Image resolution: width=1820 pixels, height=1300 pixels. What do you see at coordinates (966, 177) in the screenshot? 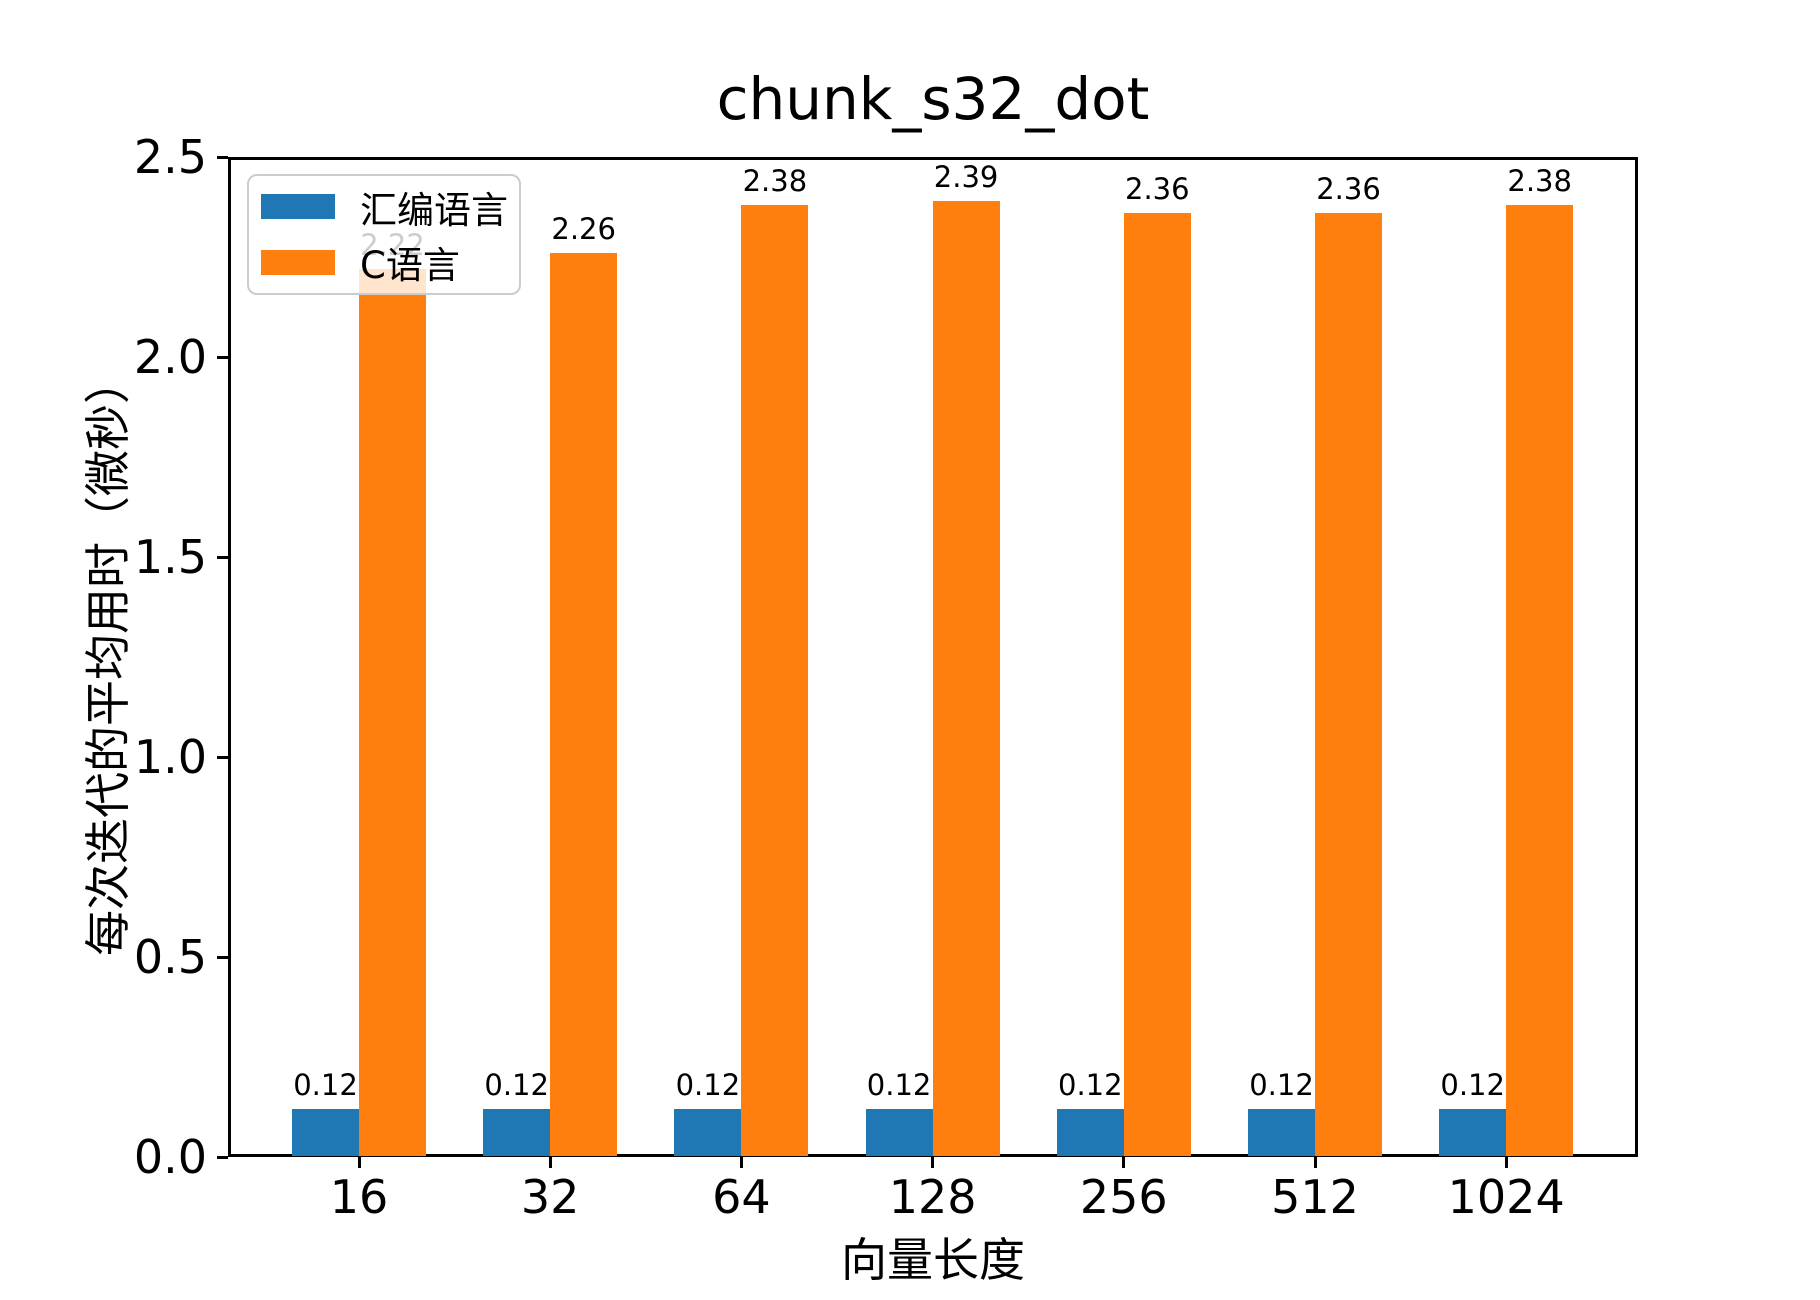
I see `bar-label: 2.39` at bounding box center [966, 177].